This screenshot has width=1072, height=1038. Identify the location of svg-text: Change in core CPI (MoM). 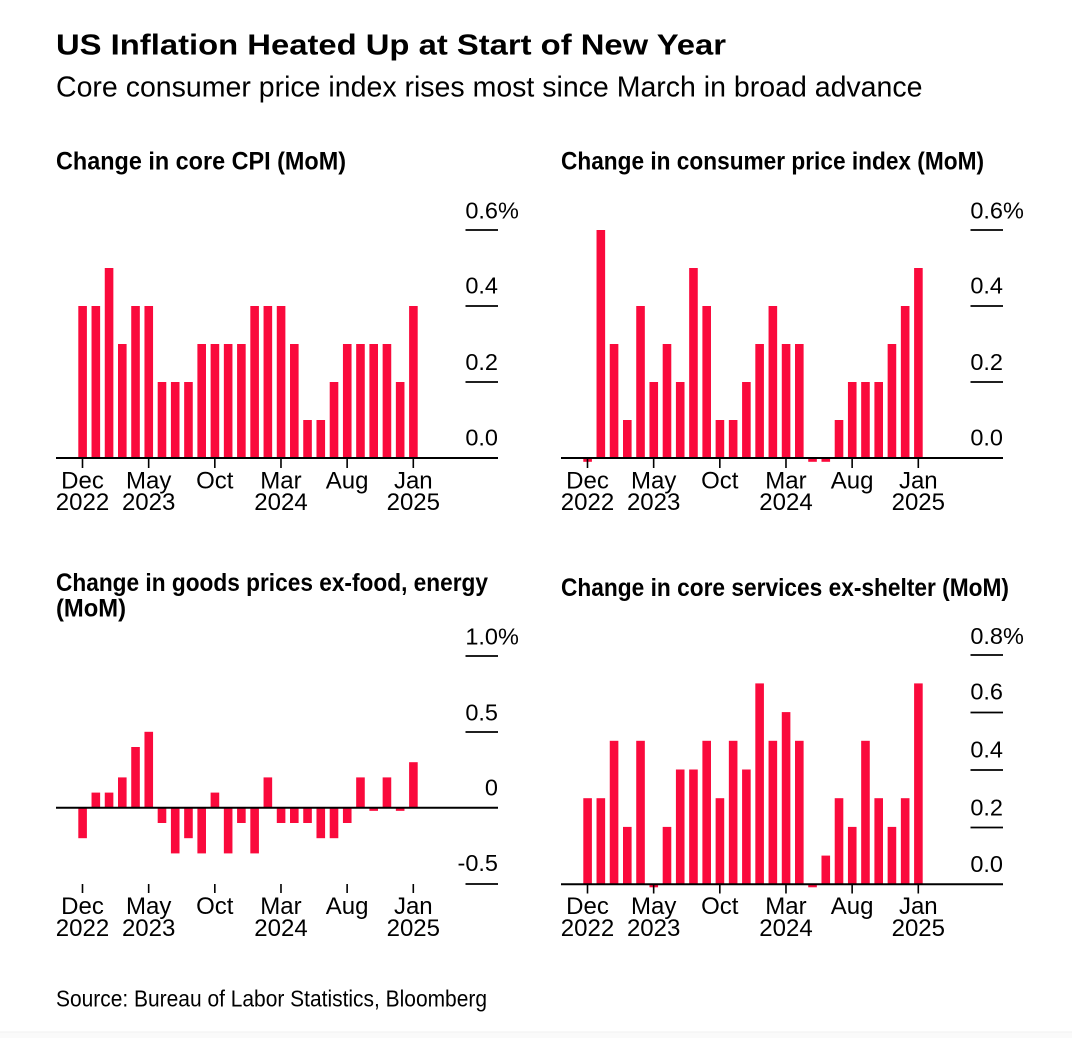
(201, 162).